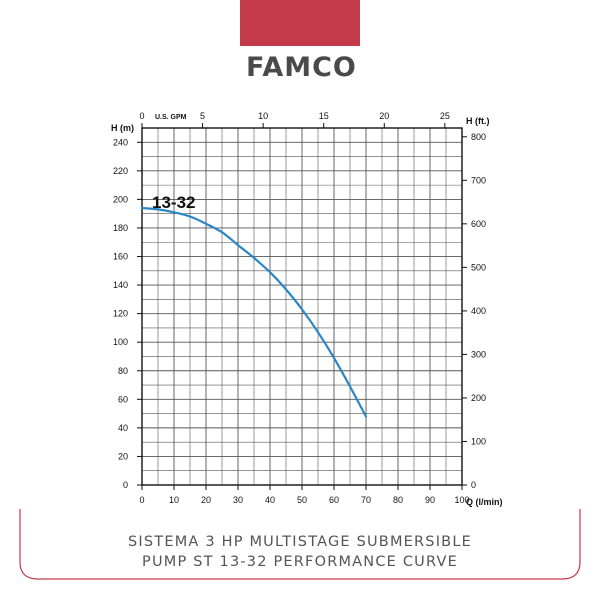 The height and width of the screenshot is (600, 600). Describe the element at coordinates (123, 371) in the screenshot. I see `y-tick-label: 80` at that location.